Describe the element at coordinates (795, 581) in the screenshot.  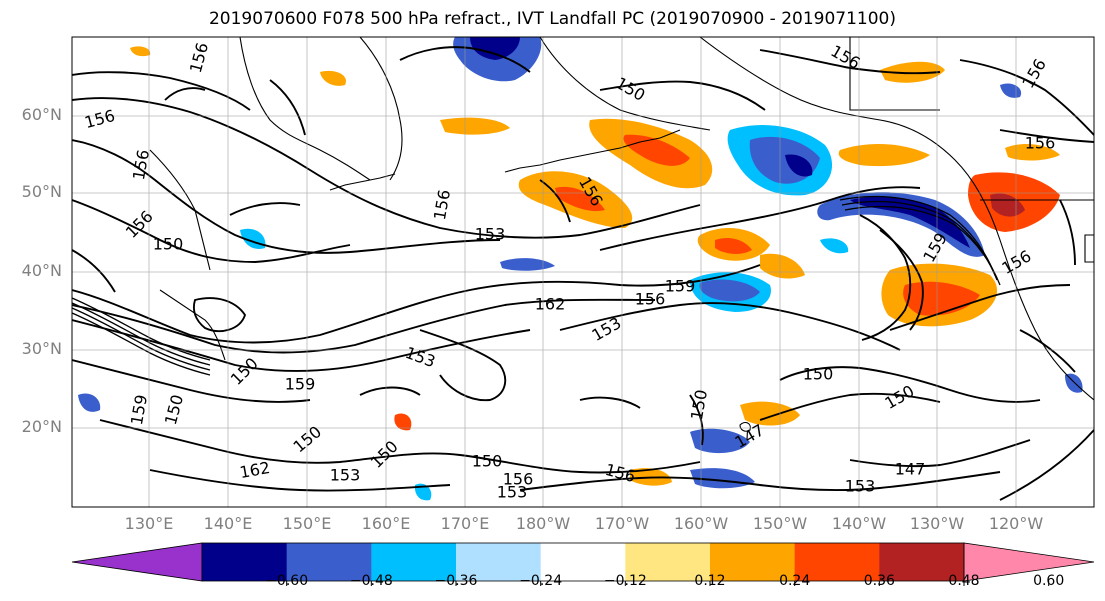
I see `colorbar-tick-label: 0.24` at that location.